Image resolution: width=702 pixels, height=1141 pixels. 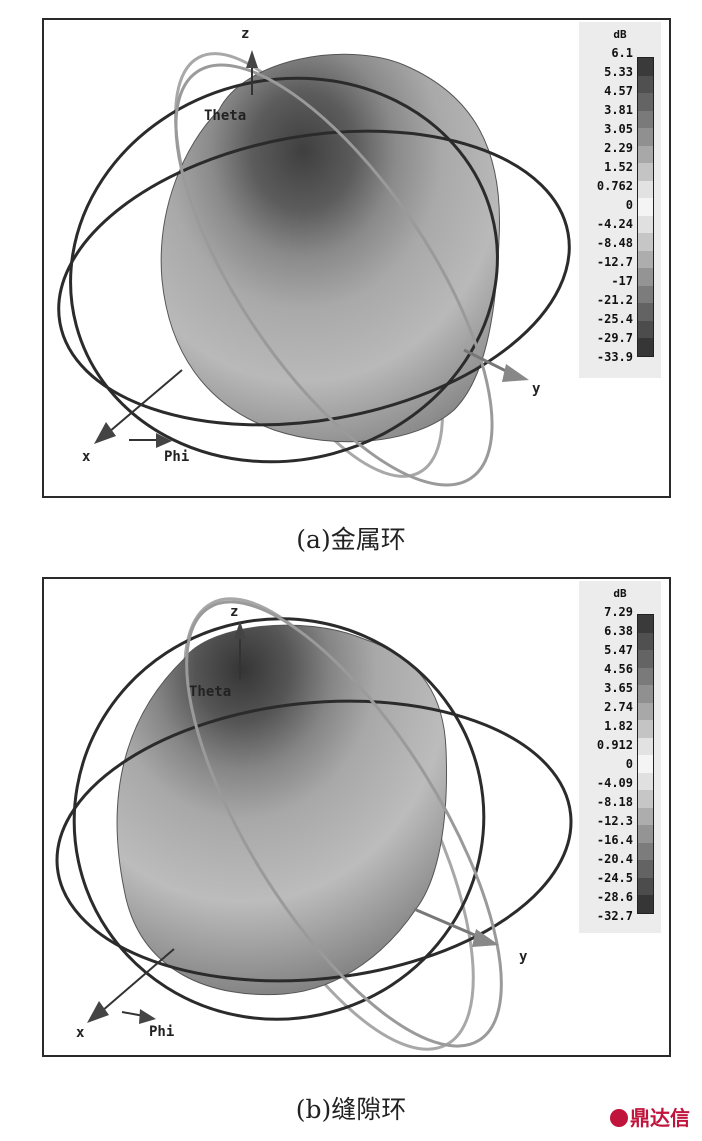 What do you see at coordinates (614, 243) in the screenshot?
I see `legend-tick: -8.48` at bounding box center [614, 243].